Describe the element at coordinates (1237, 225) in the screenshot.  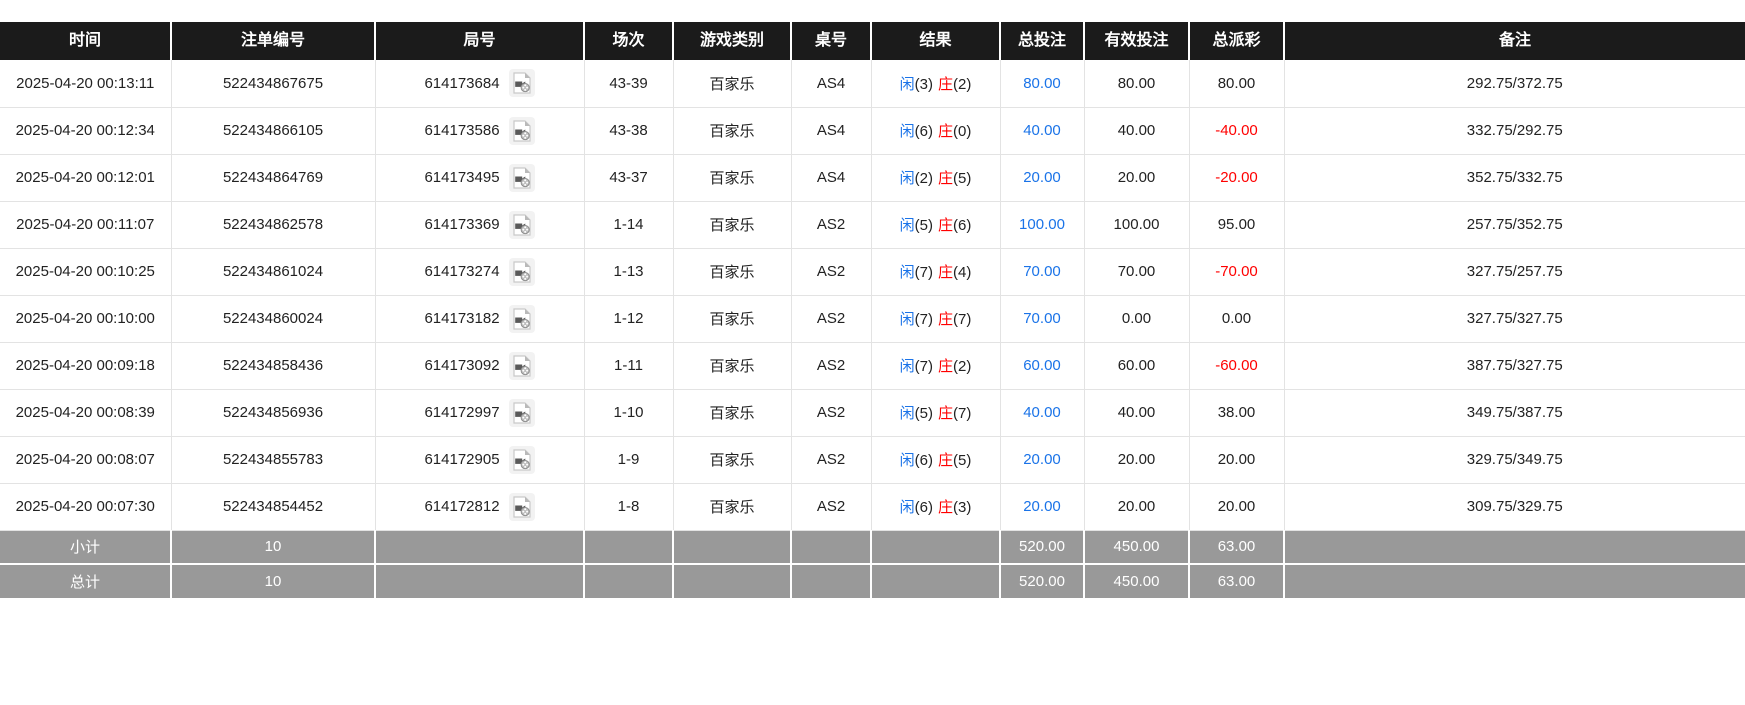
I see `cell-payout: 95.00` at that location.